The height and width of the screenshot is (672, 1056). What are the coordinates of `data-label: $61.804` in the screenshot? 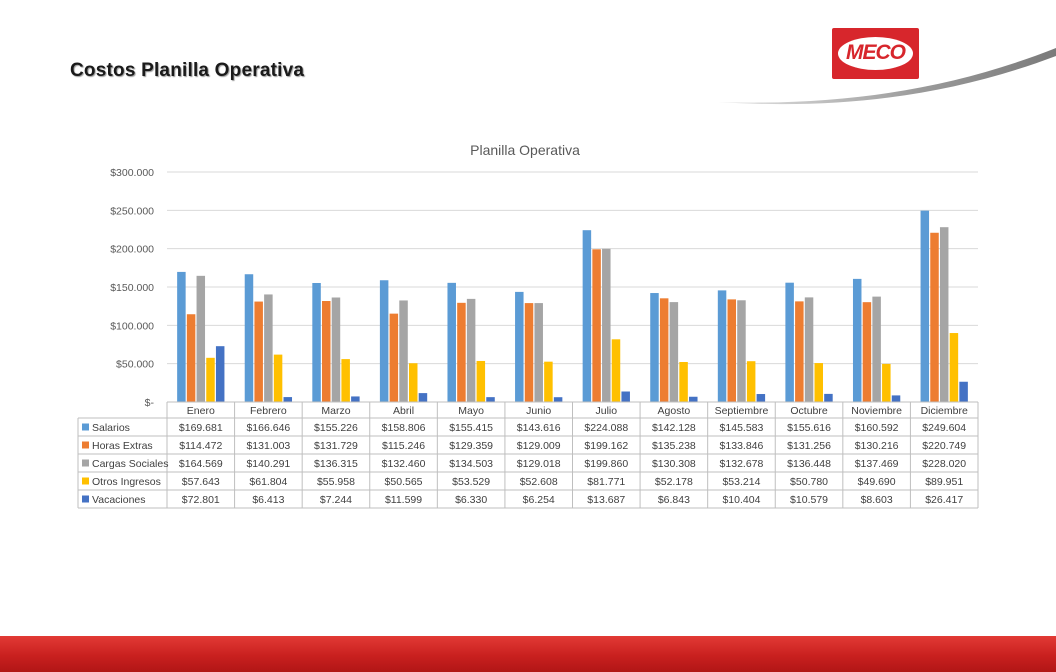 It's located at (268, 482).